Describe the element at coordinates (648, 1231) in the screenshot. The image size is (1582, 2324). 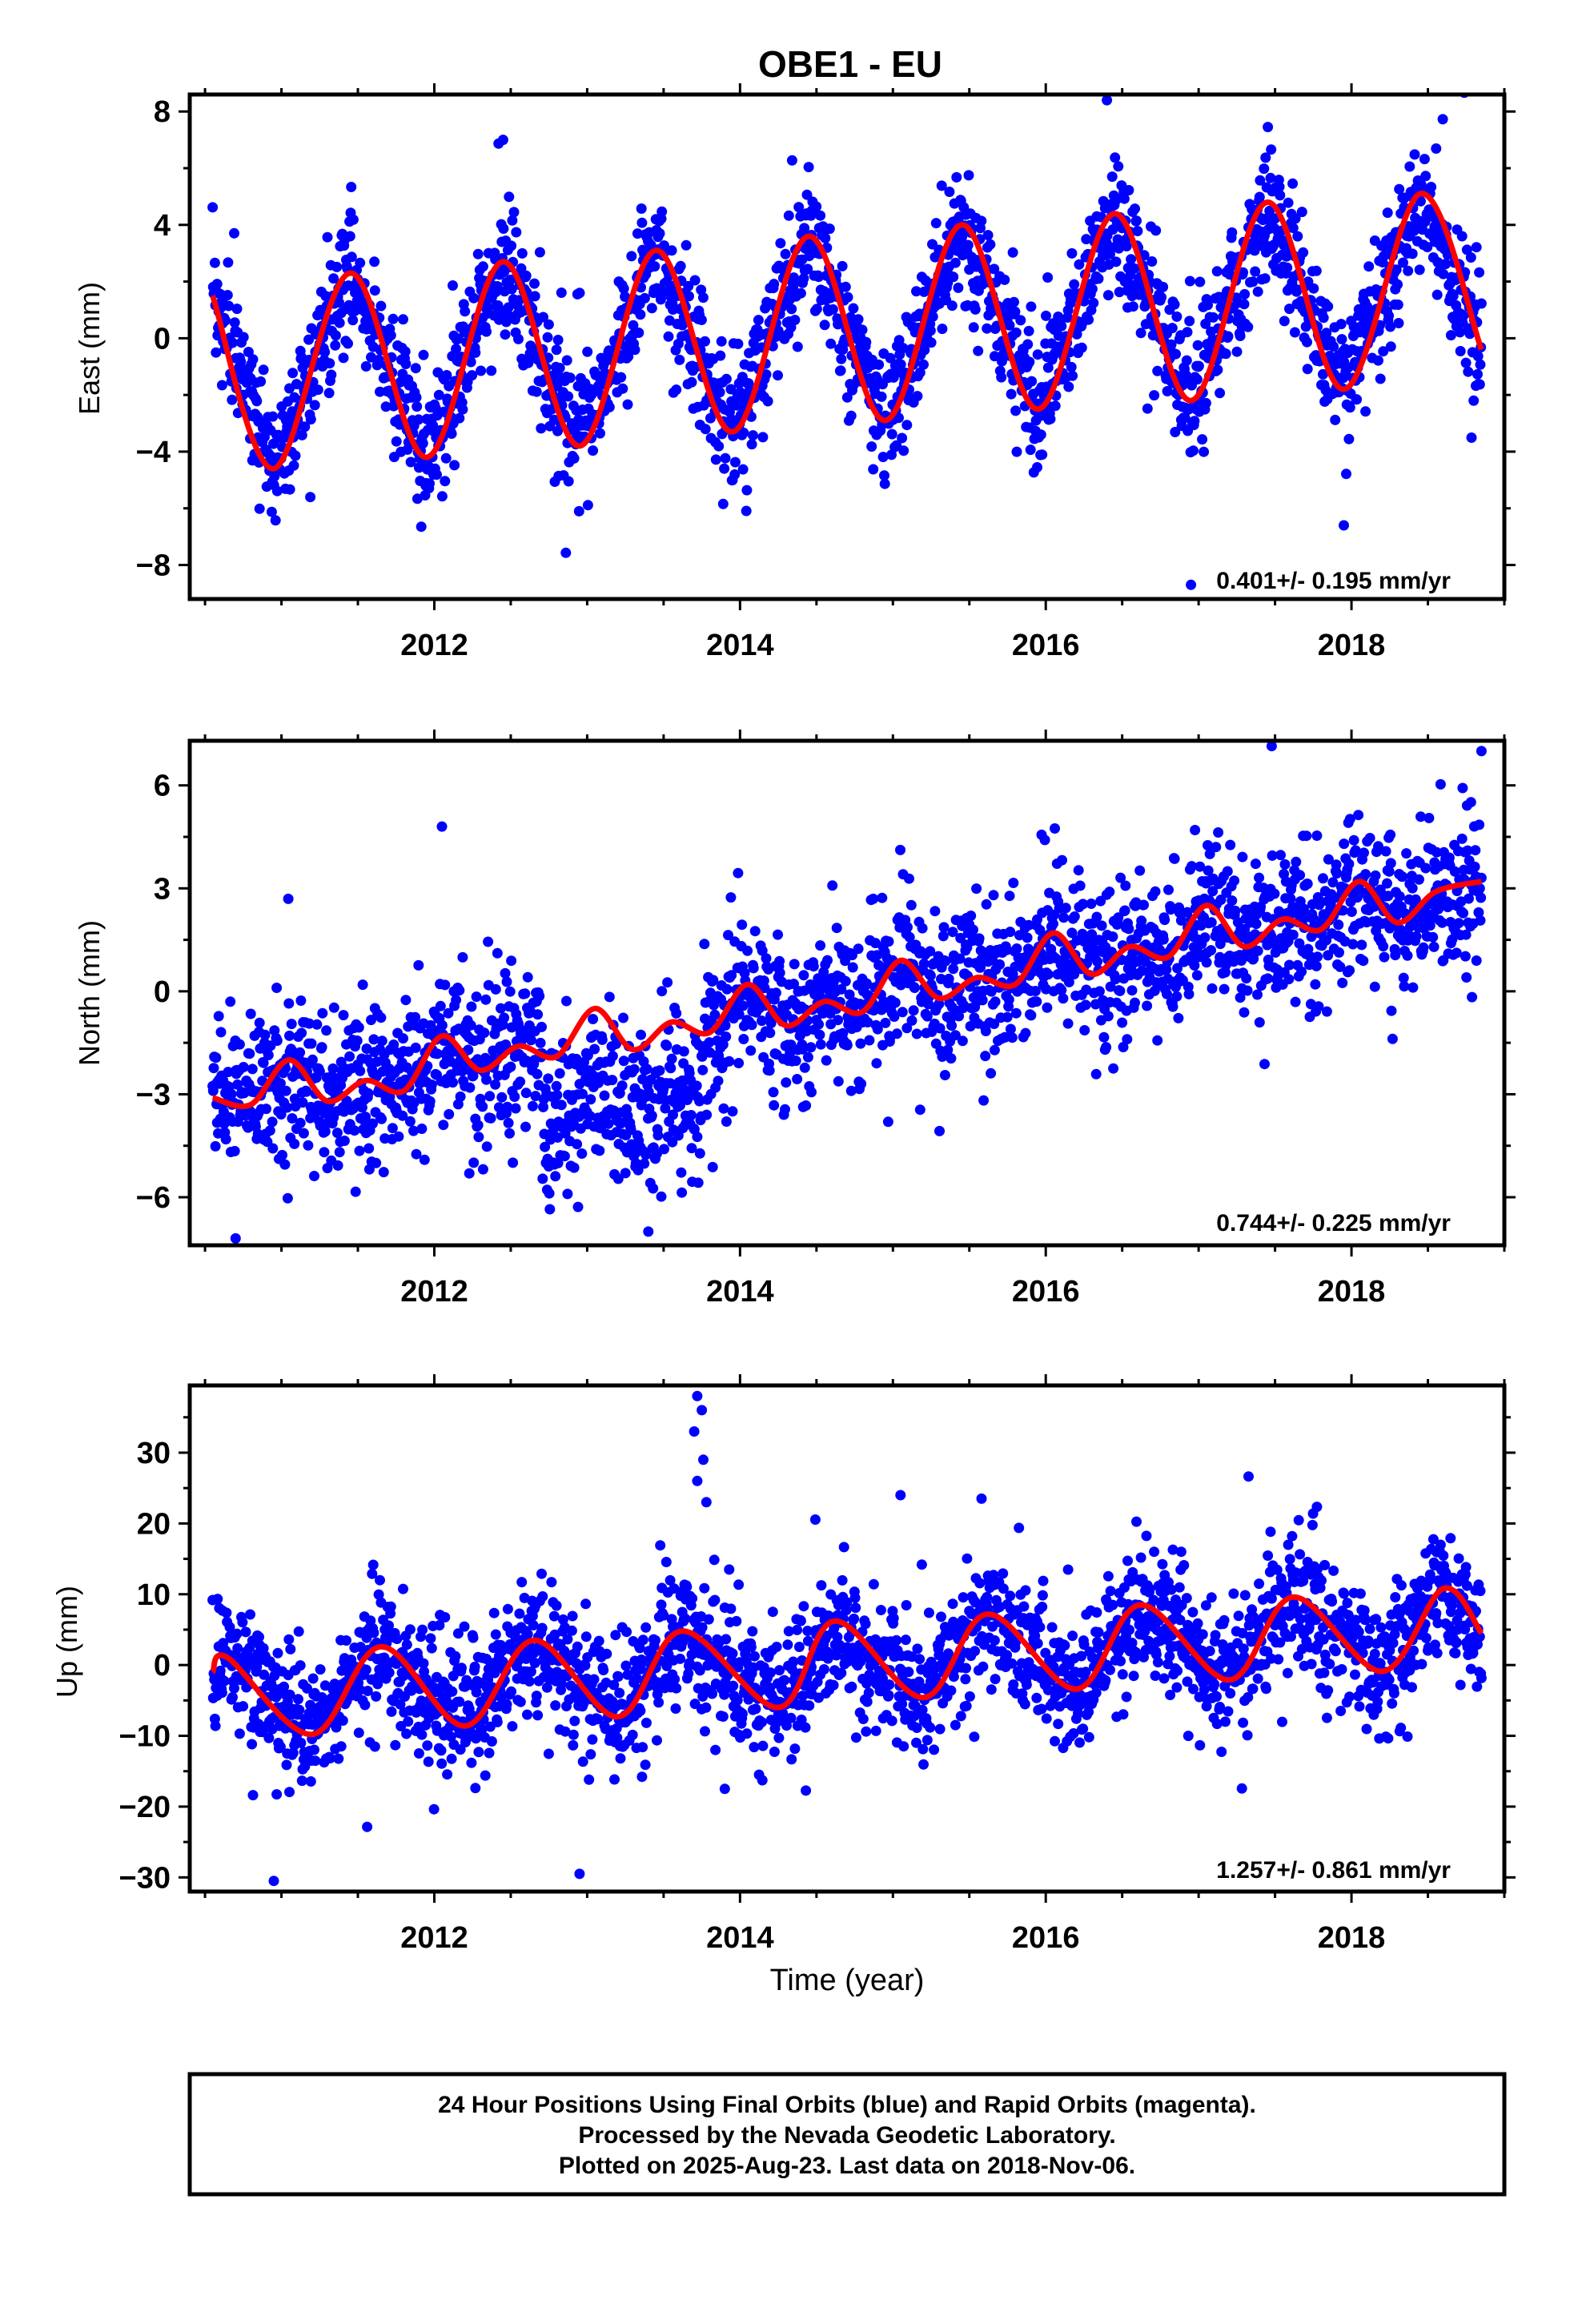
I see `north-outlier-point` at that location.